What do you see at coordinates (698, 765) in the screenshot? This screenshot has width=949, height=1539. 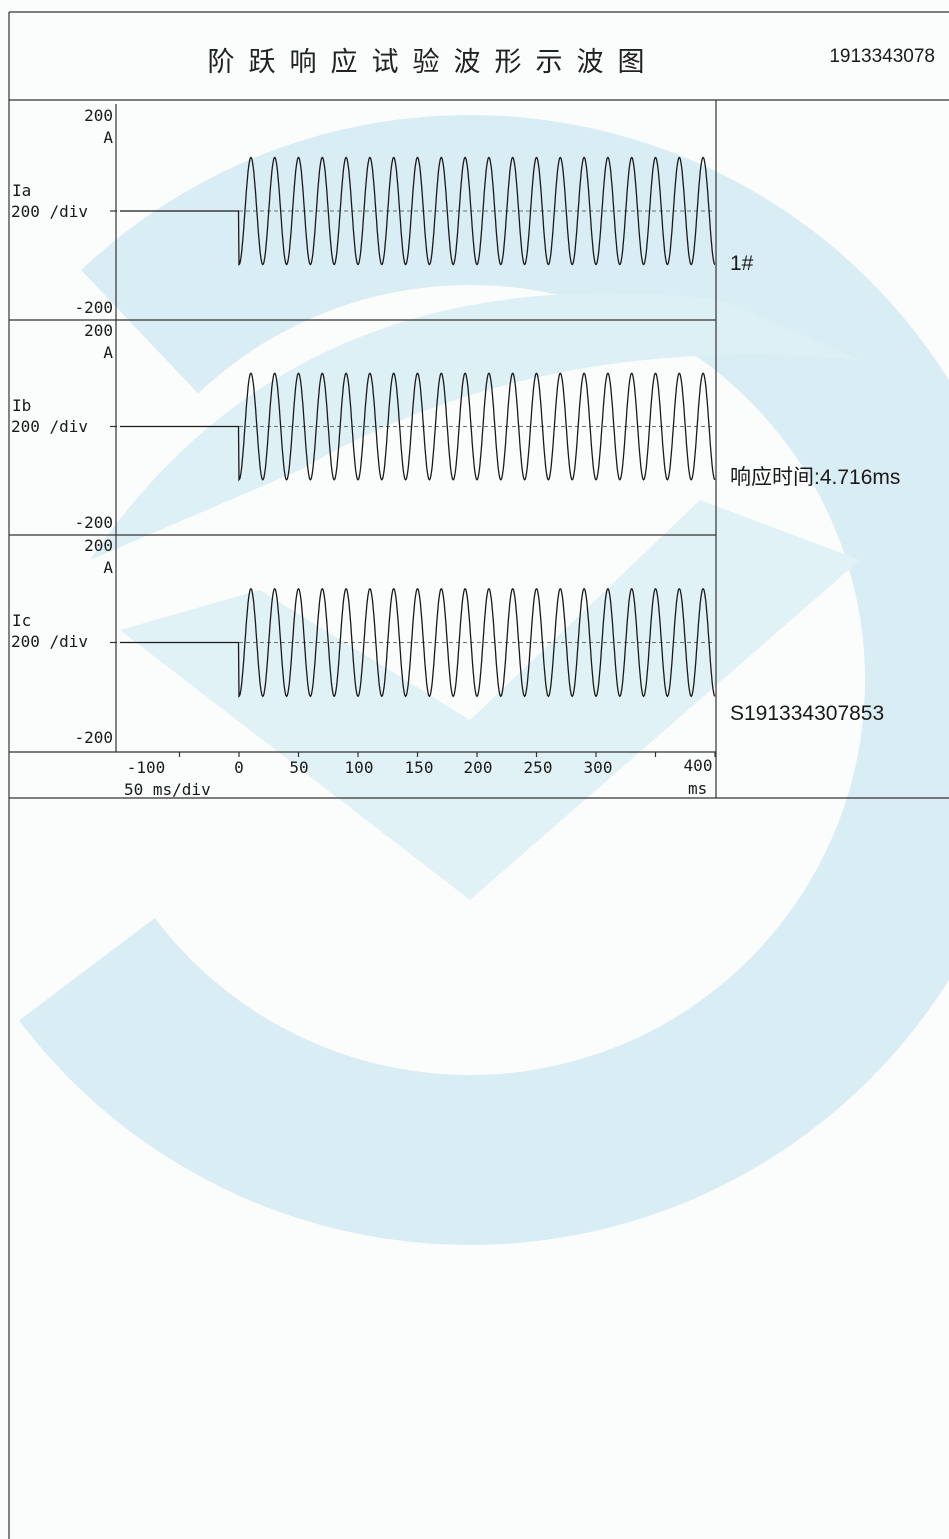 I see `x-tick-label: 400` at bounding box center [698, 765].